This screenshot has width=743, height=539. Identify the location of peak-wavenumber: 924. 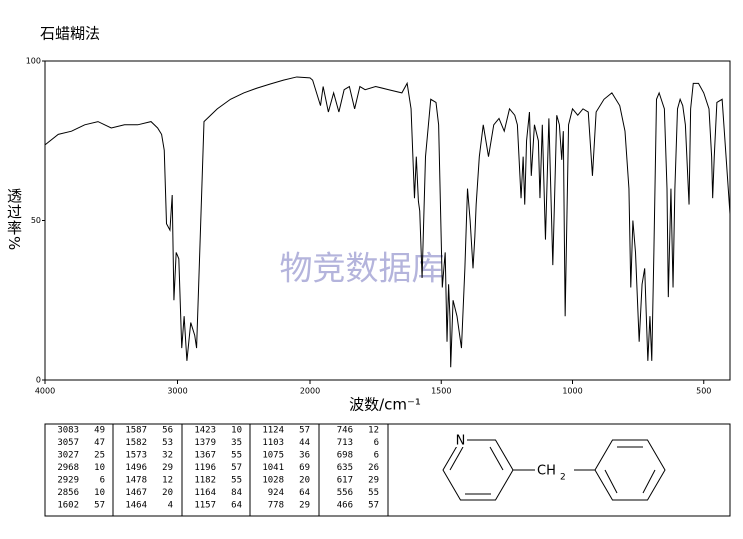
(276, 493).